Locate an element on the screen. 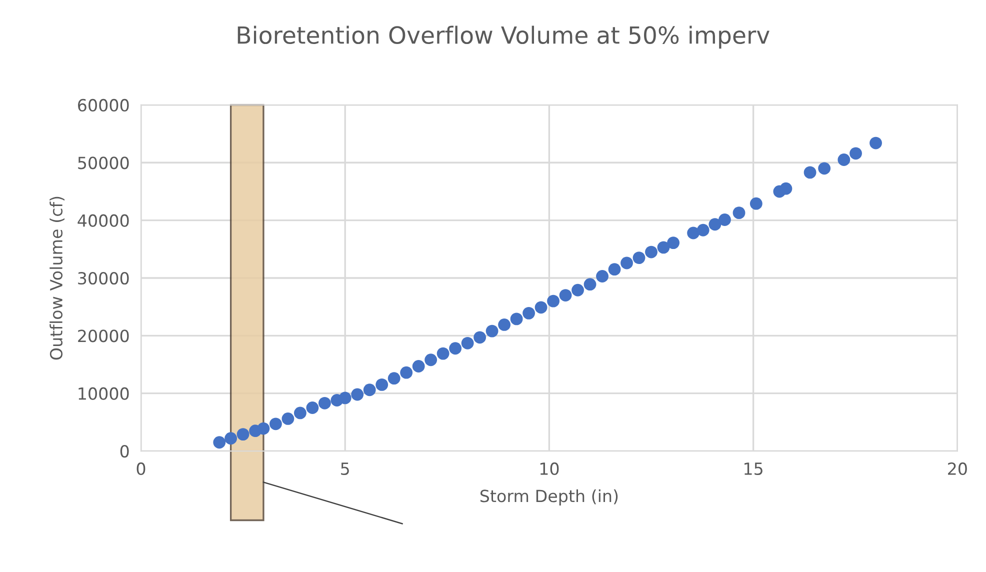 The image size is (986, 572). y-tick-label: 30000 is located at coordinates (103, 278).